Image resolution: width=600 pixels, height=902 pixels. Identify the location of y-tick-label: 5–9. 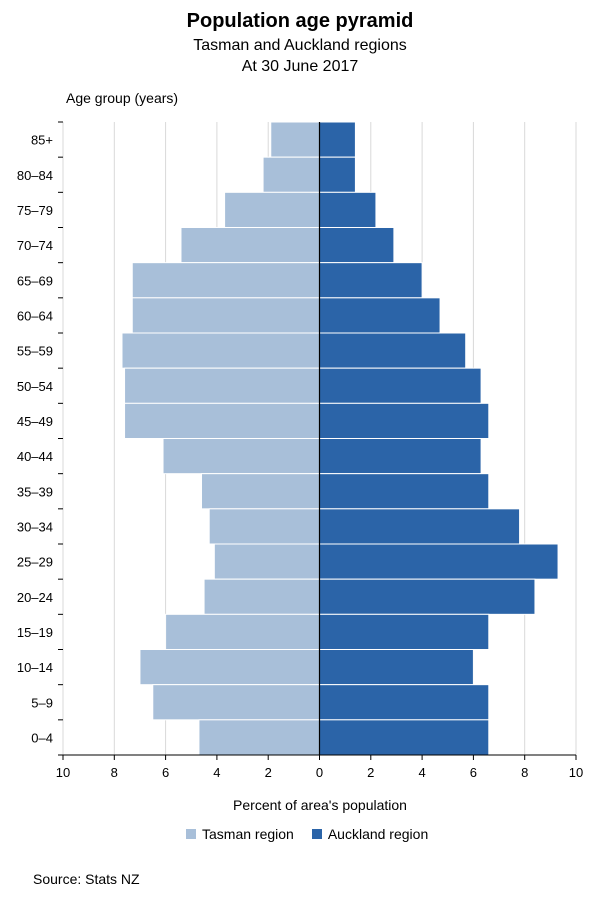
(42, 702).